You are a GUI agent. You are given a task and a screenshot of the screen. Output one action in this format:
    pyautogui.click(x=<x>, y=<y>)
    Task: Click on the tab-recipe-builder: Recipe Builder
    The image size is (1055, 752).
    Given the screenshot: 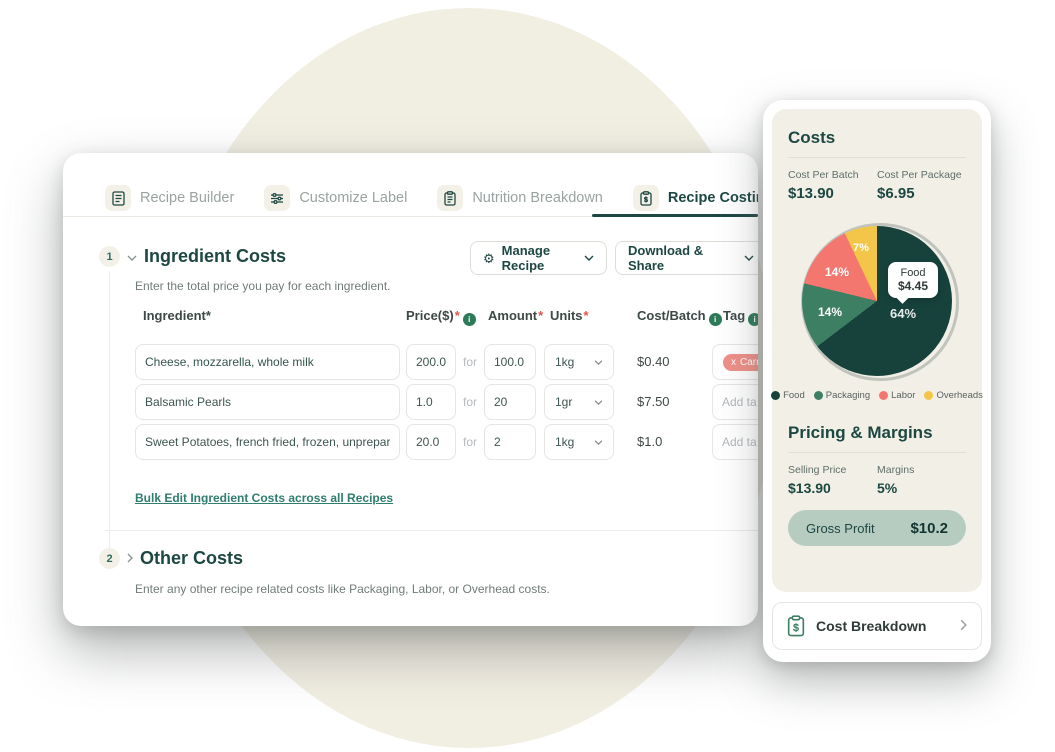 What is the action you would take?
    pyautogui.click(x=169, y=198)
    